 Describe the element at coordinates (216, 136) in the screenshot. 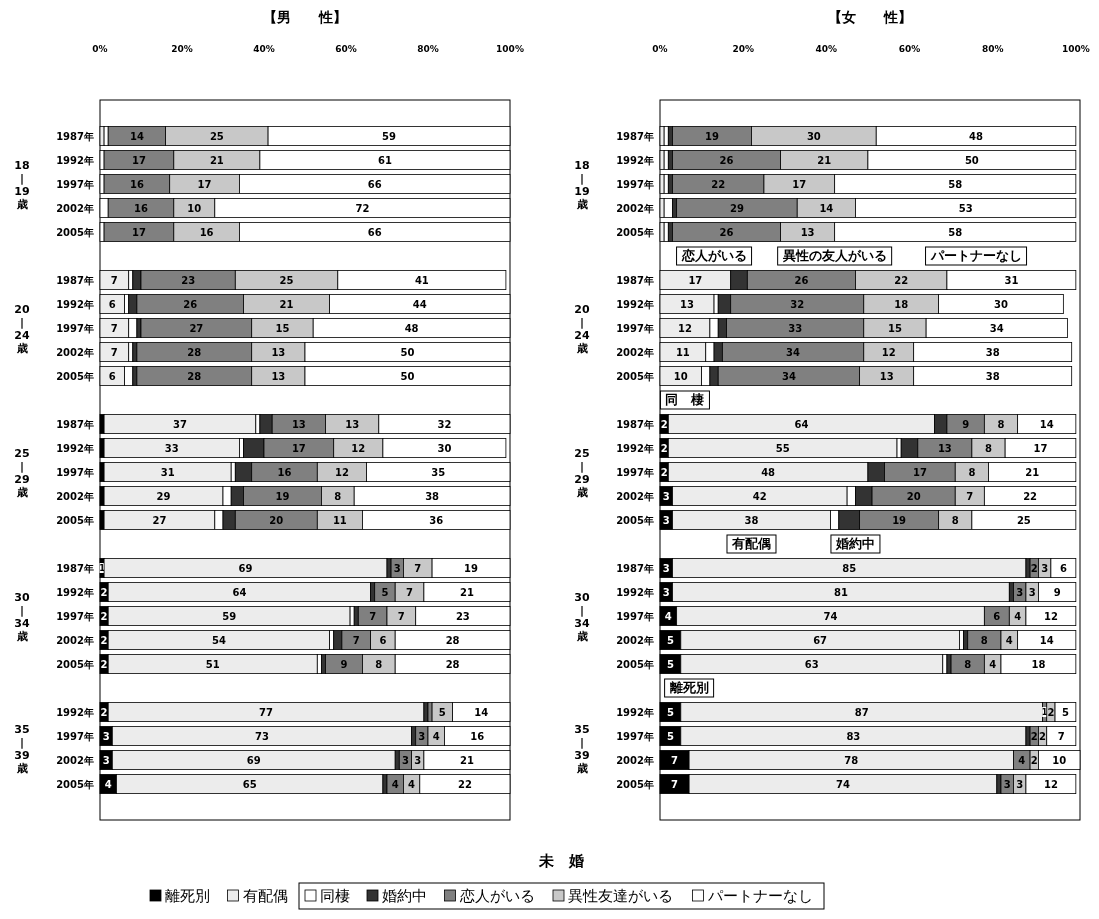

I see `data-label: 25` at that location.